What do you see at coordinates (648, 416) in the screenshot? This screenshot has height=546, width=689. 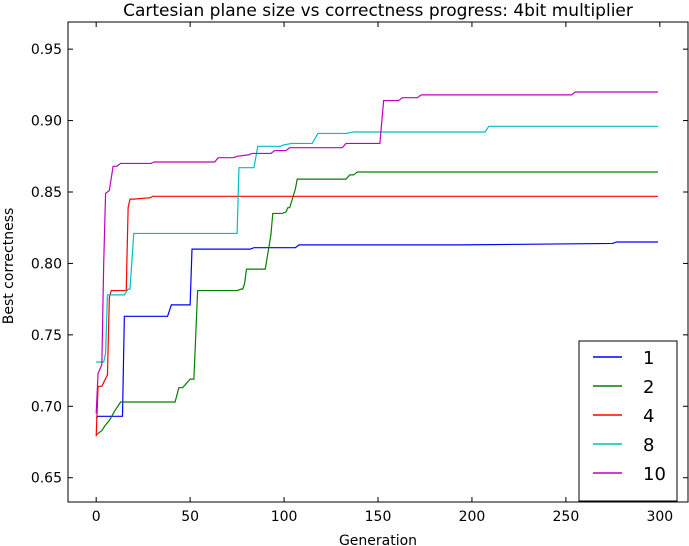 I see `legend-label-4: 4` at bounding box center [648, 416].